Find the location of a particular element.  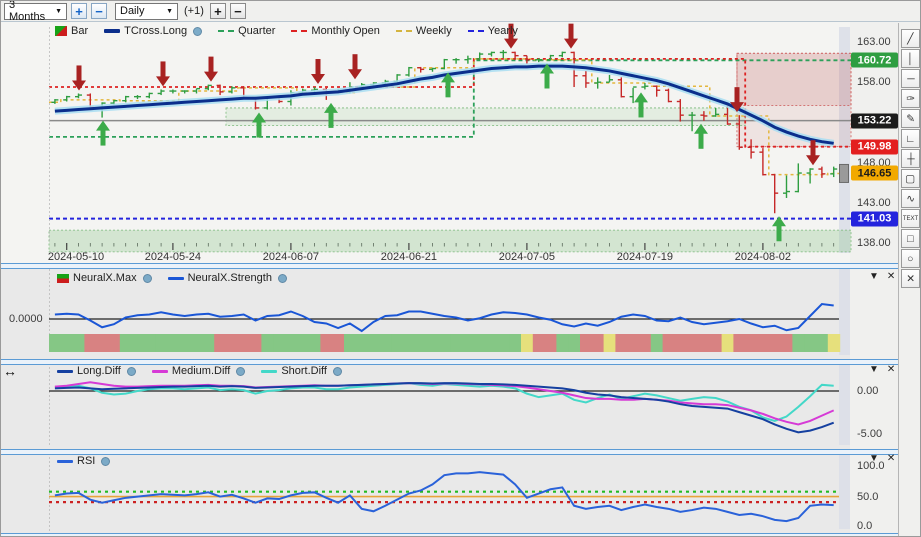

tool-rectangle-icon: □ is located at coordinates (910, 238).